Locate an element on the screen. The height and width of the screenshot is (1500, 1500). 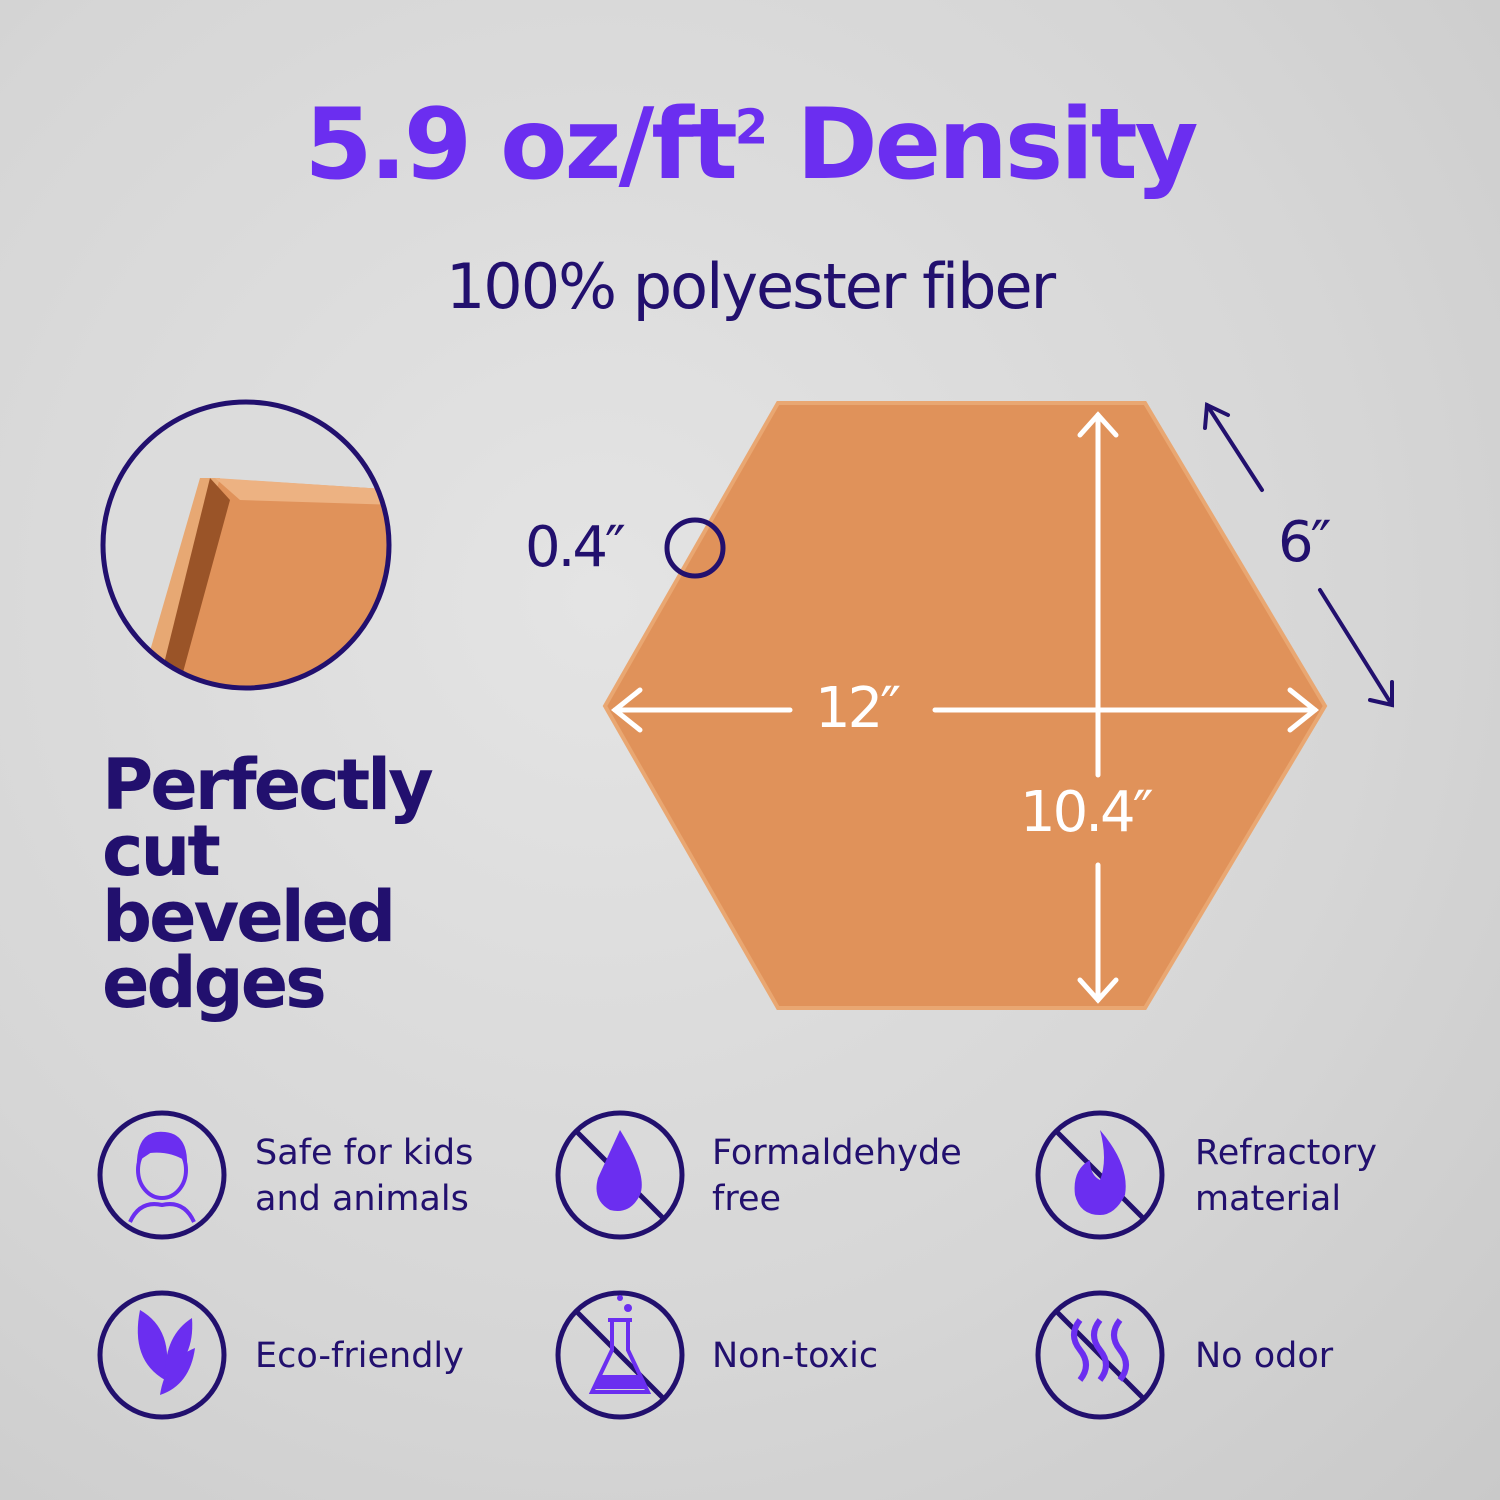
bevel-closeup-image is located at coordinates (246, 545).